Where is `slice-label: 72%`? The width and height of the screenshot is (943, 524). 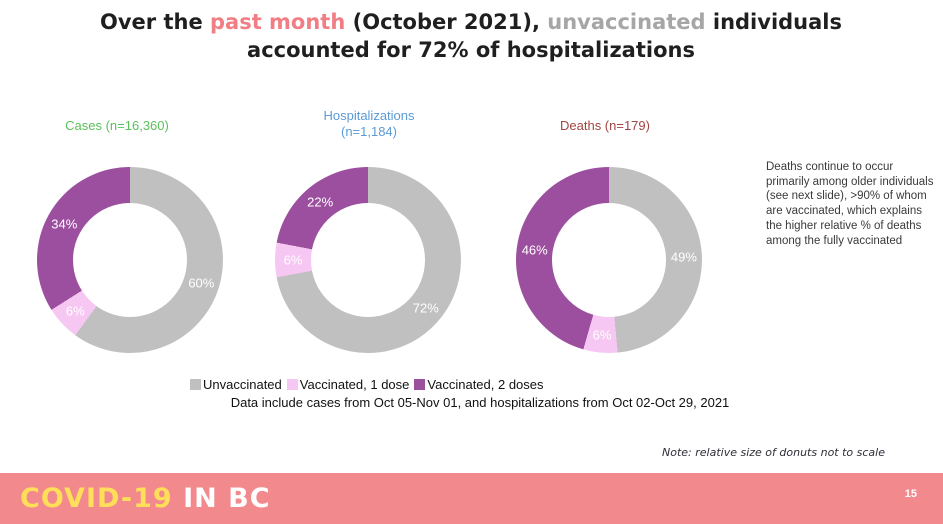
slice-label: 72% is located at coordinates (425, 308).